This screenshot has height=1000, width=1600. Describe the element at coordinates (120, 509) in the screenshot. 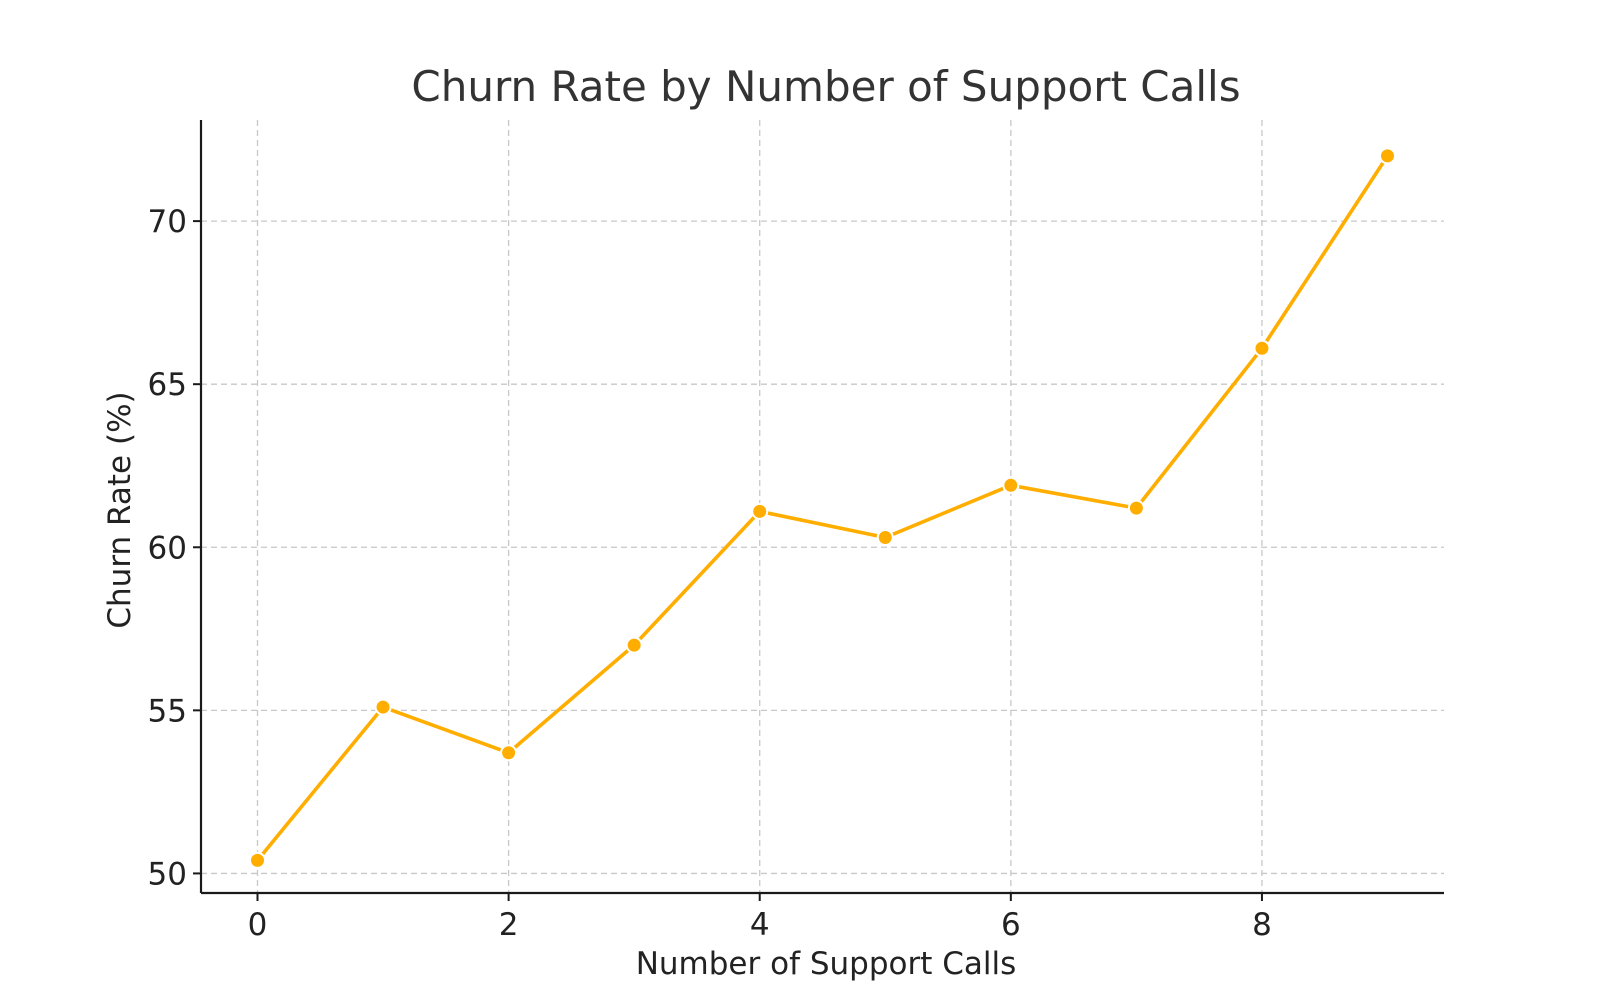

I see `y-axis-label: Churn Rate (%)` at that location.